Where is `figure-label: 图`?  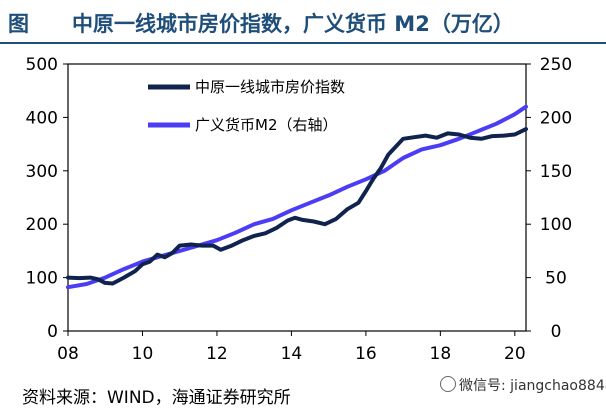 figure-label: 图 is located at coordinates (18, 24).